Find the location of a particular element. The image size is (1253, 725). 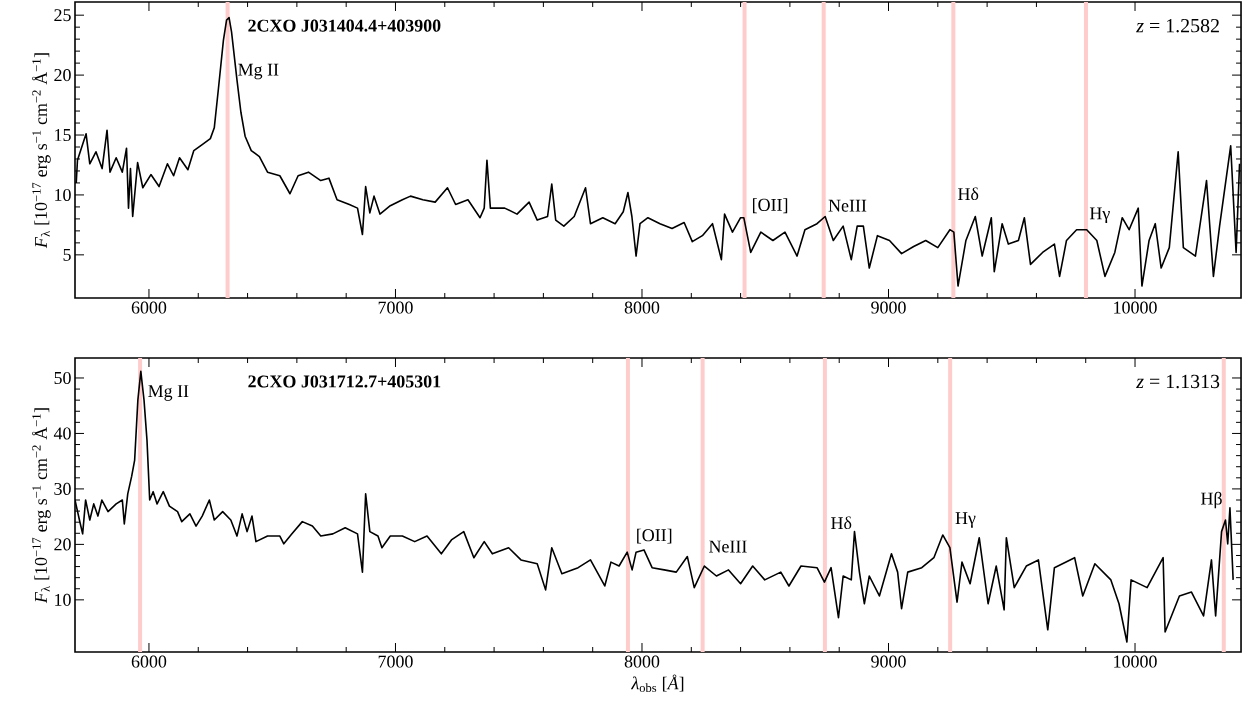

y-tick-label: 15 is located at coordinates (63, 135).